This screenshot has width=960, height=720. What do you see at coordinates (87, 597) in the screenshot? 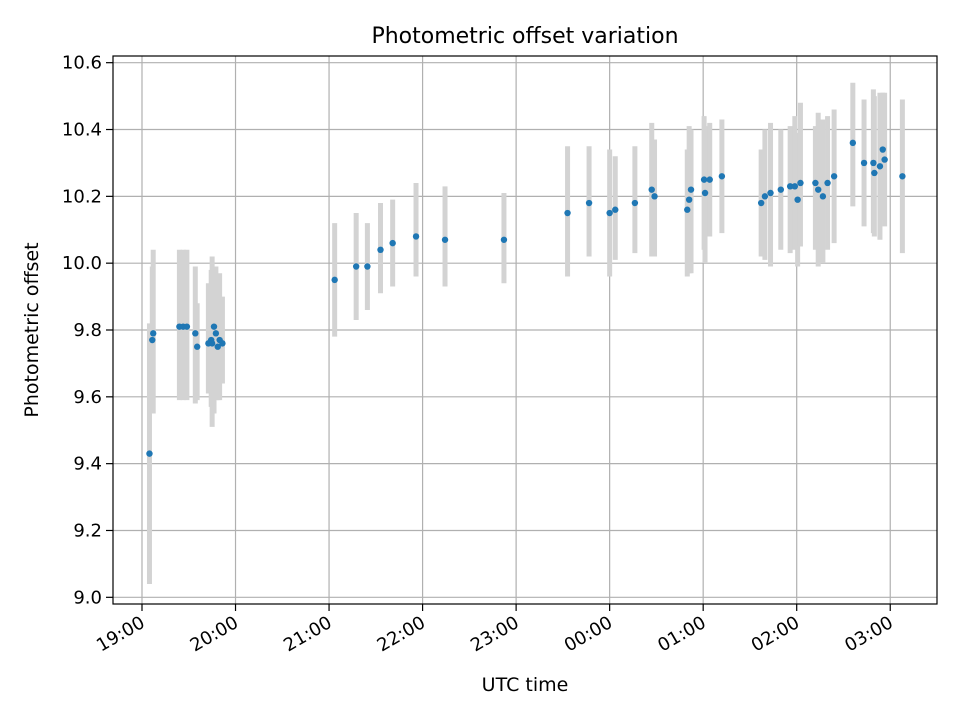
I see `y-tick-label: 9.0` at bounding box center [87, 597].